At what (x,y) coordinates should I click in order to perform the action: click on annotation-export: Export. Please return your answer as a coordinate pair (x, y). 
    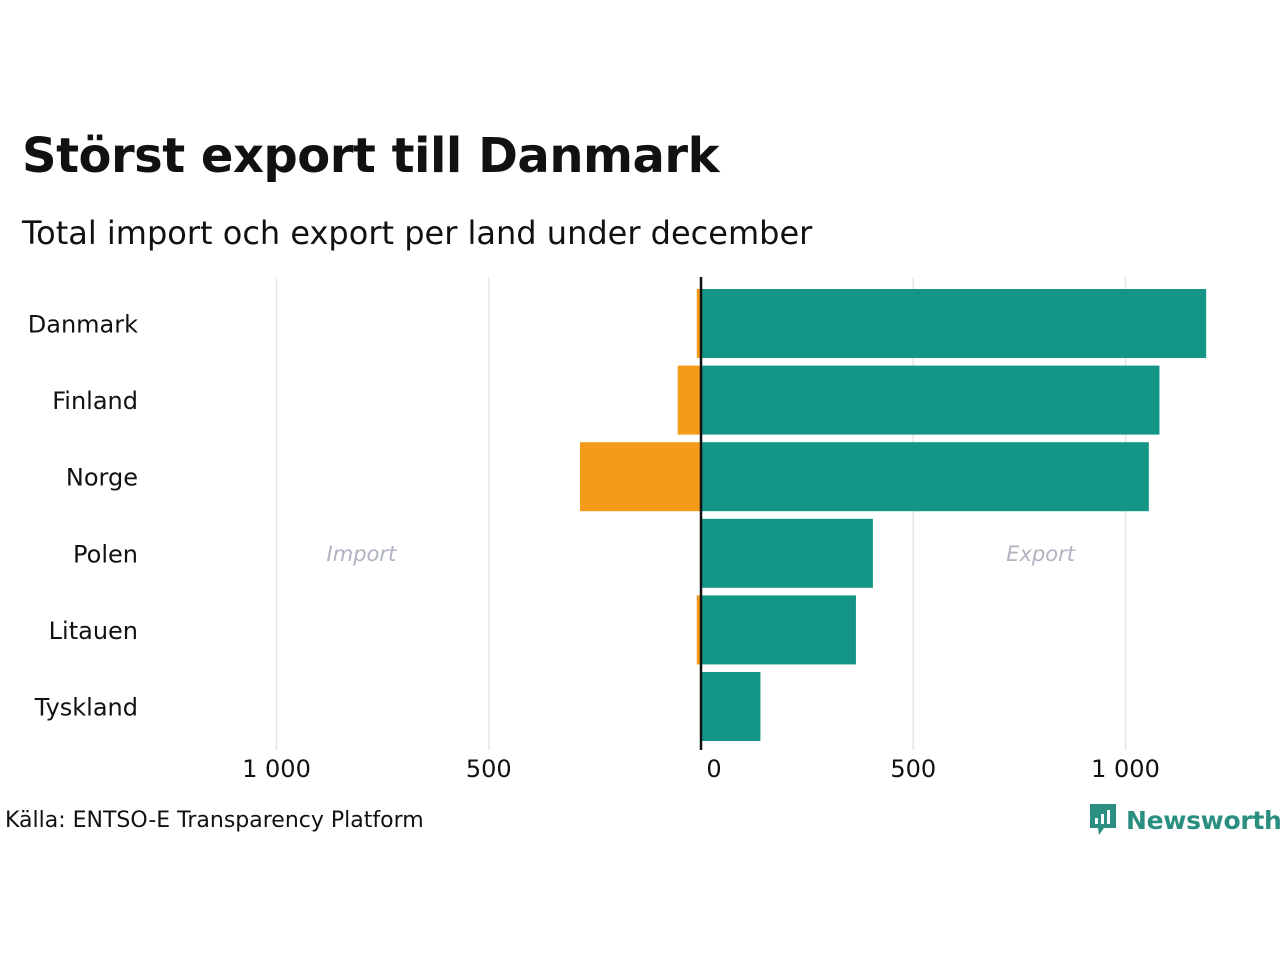
    Looking at the image, I should click on (1041, 554).